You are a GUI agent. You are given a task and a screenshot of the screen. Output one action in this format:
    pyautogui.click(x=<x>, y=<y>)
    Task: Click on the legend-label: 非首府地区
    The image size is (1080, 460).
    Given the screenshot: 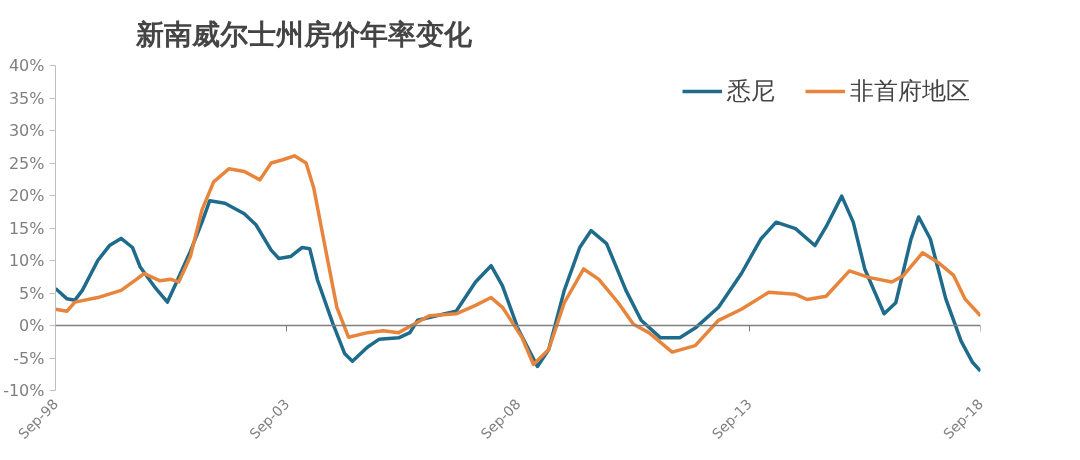 What is the action you would take?
    pyautogui.click(x=910, y=91)
    